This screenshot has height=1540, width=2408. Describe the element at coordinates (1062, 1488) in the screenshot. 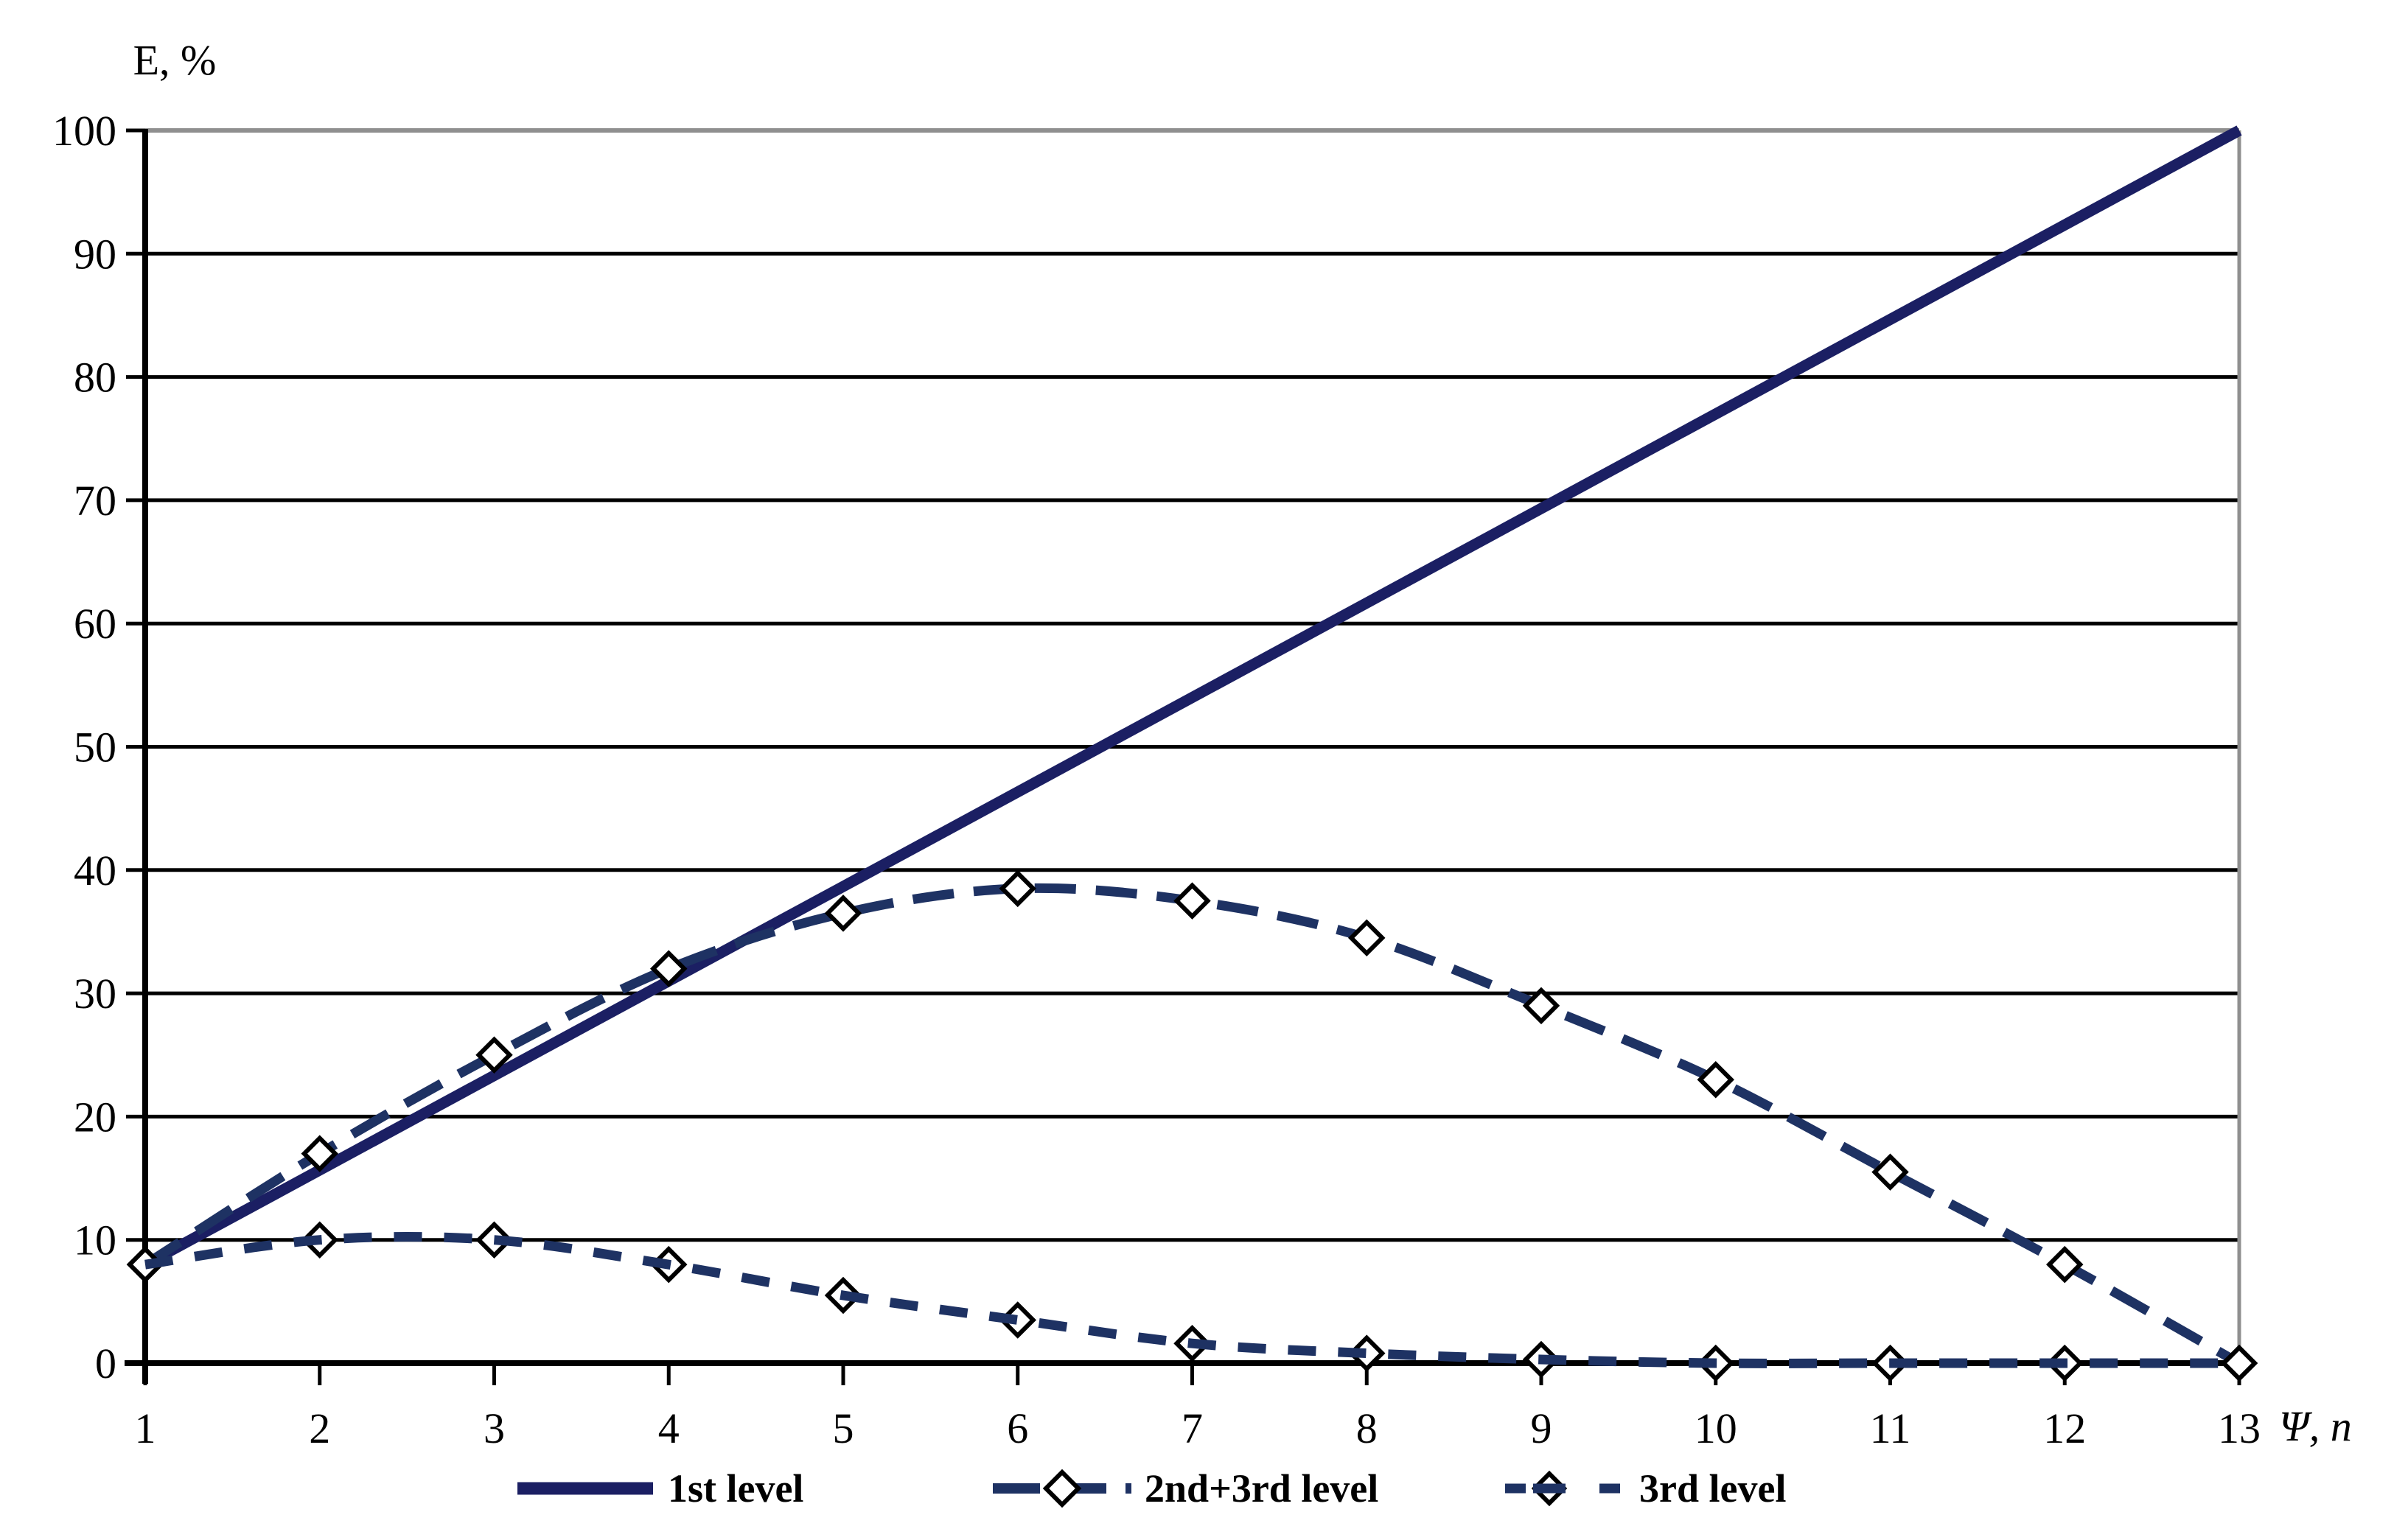

I see `dashed-diamond-legend-icon` at that location.